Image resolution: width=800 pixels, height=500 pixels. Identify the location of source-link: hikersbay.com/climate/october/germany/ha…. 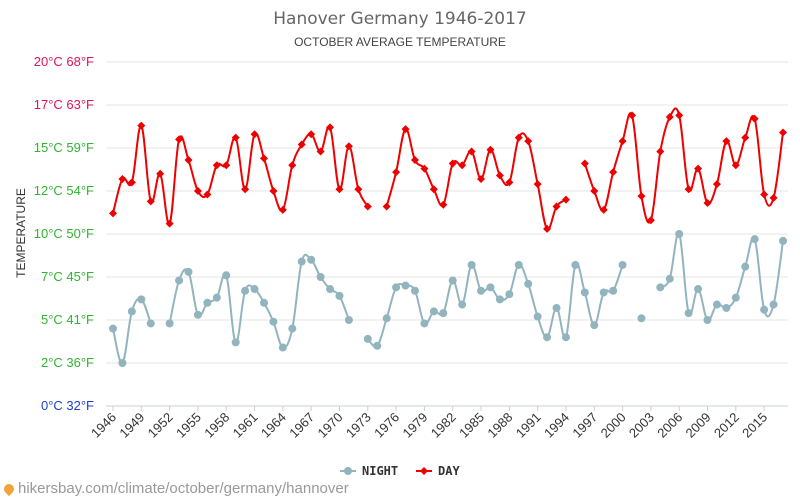
(175, 488).